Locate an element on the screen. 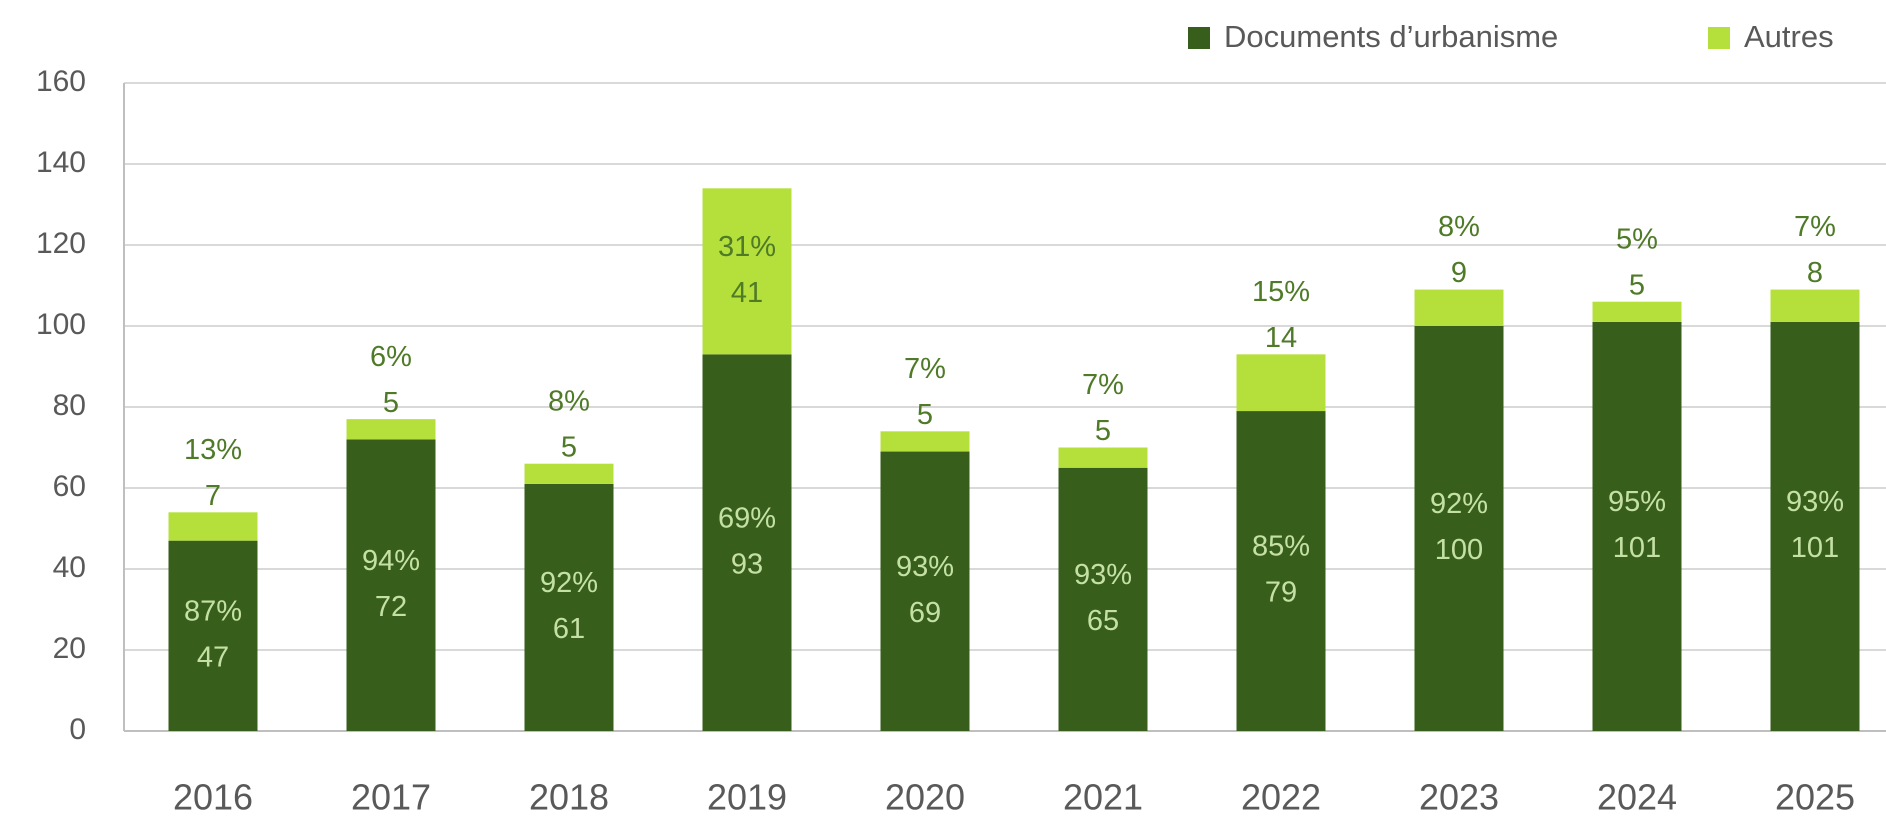 This screenshot has width=1886, height=823. share-label: 85% is located at coordinates (1281, 547).